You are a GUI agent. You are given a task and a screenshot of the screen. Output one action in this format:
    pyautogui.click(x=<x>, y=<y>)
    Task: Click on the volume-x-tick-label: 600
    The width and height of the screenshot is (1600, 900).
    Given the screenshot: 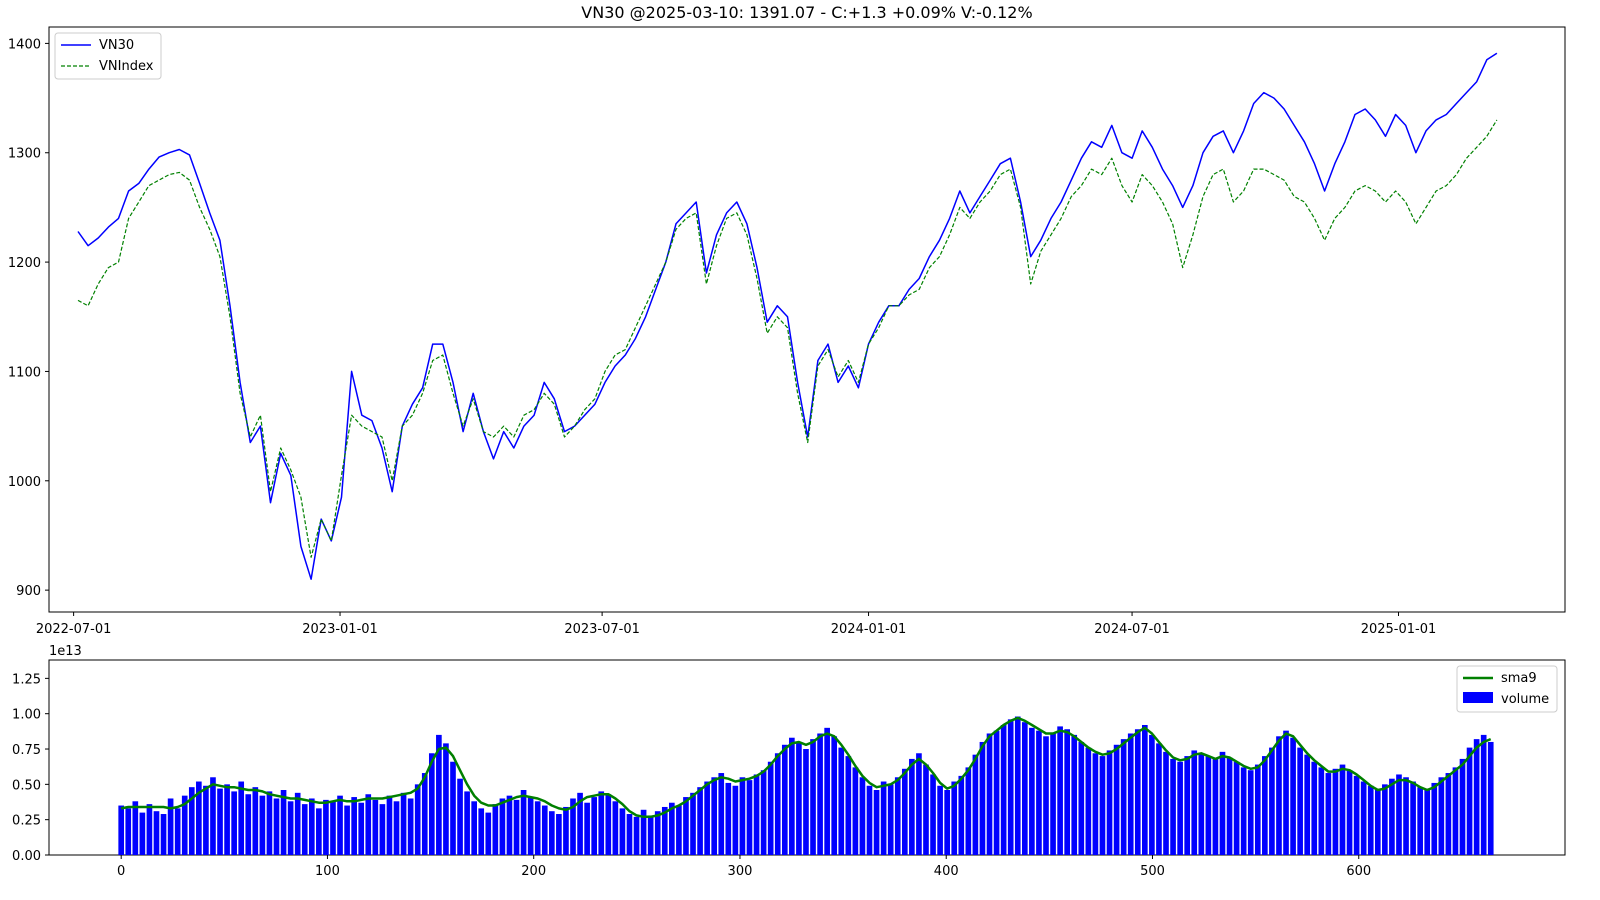 What is the action you would take?
    pyautogui.click(x=1358, y=871)
    